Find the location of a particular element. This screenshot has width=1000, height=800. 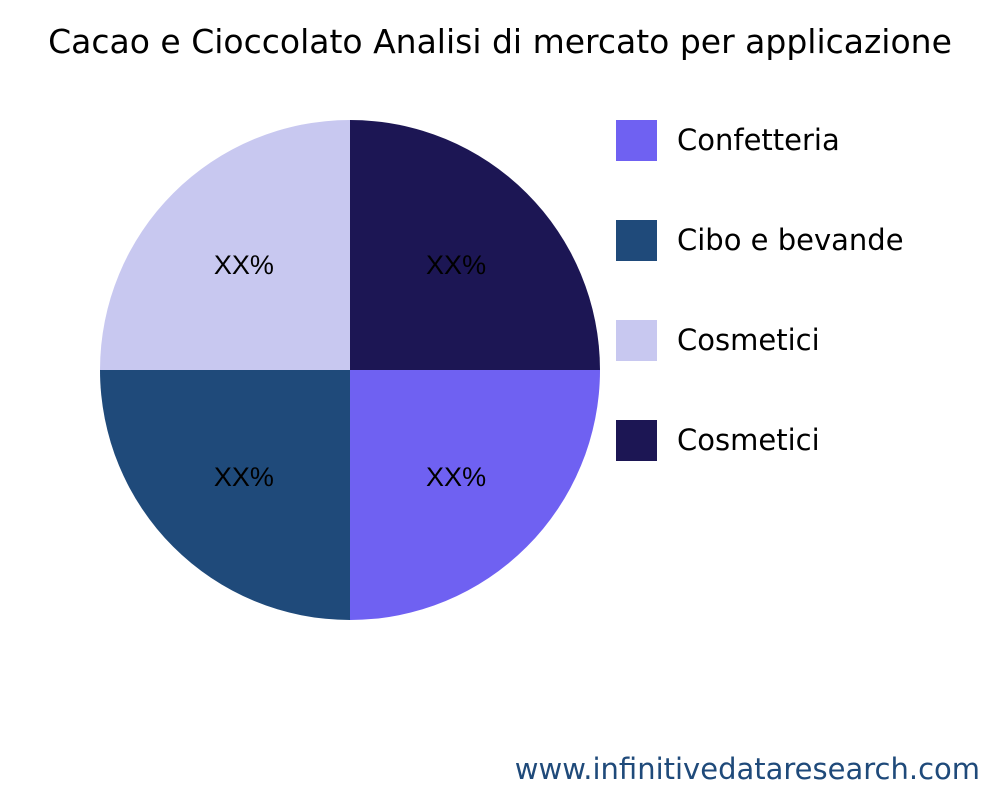

legend-item-confetteria: Confetteria is located at coordinates (728, 140).